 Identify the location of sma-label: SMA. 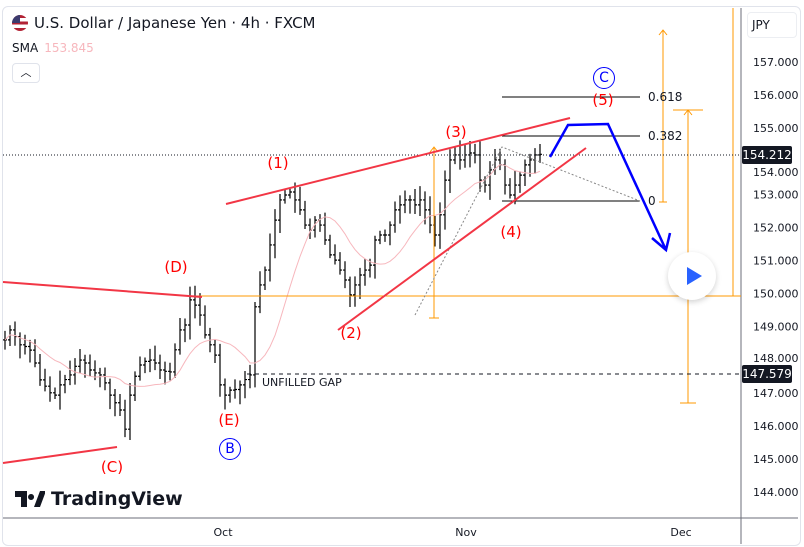
(25, 48).